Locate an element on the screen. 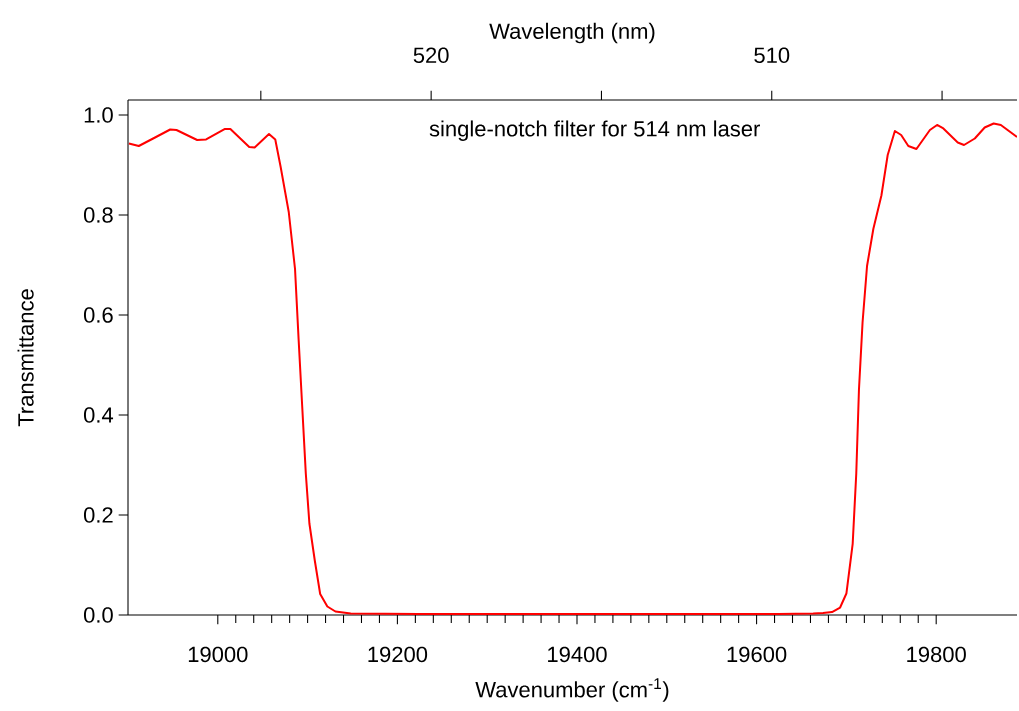  y-tick-label: 1.0 is located at coordinates (98, 115).